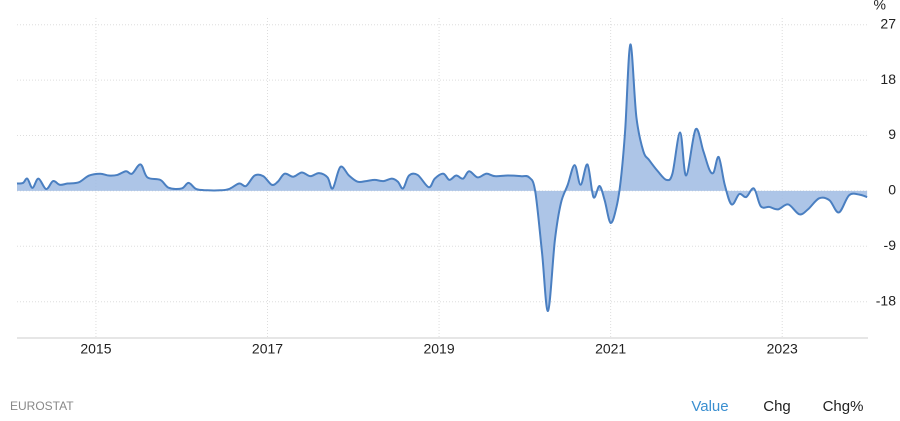 The width and height of the screenshot is (900, 421). Describe the element at coordinates (892, 190) in the screenshot. I see `y-tick-label: 0` at that location.